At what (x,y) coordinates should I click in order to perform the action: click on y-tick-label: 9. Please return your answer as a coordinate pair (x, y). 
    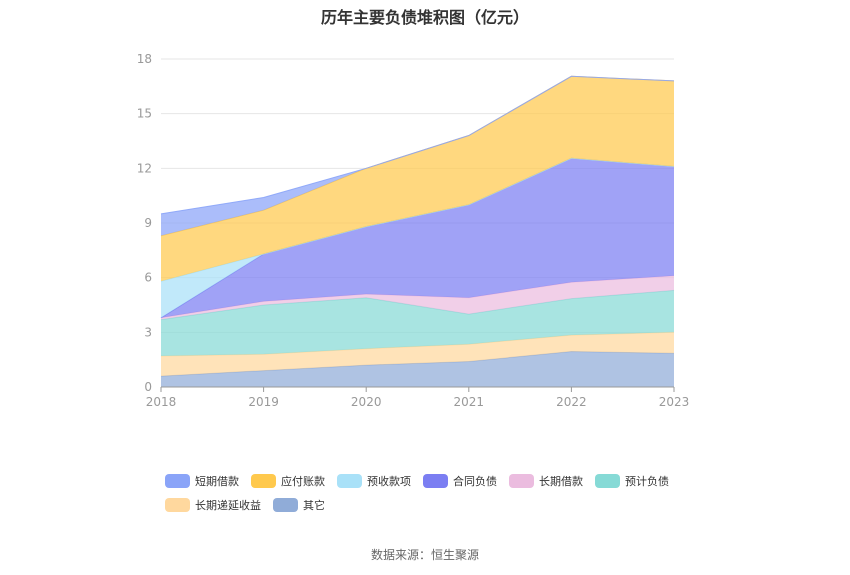
    Looking at the image, I should click on (148, 223).